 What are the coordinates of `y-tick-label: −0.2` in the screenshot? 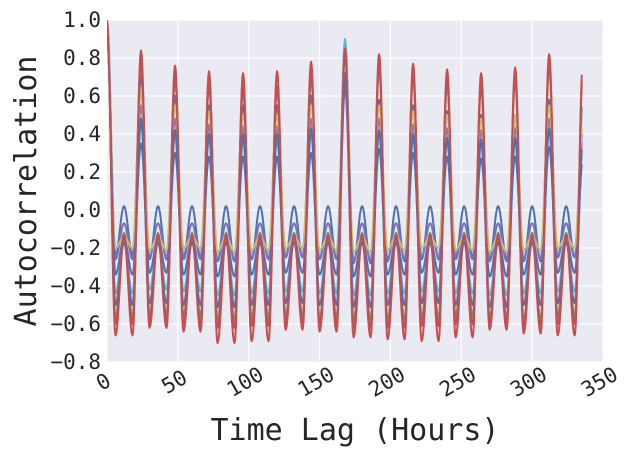 It's located at (75, 248).